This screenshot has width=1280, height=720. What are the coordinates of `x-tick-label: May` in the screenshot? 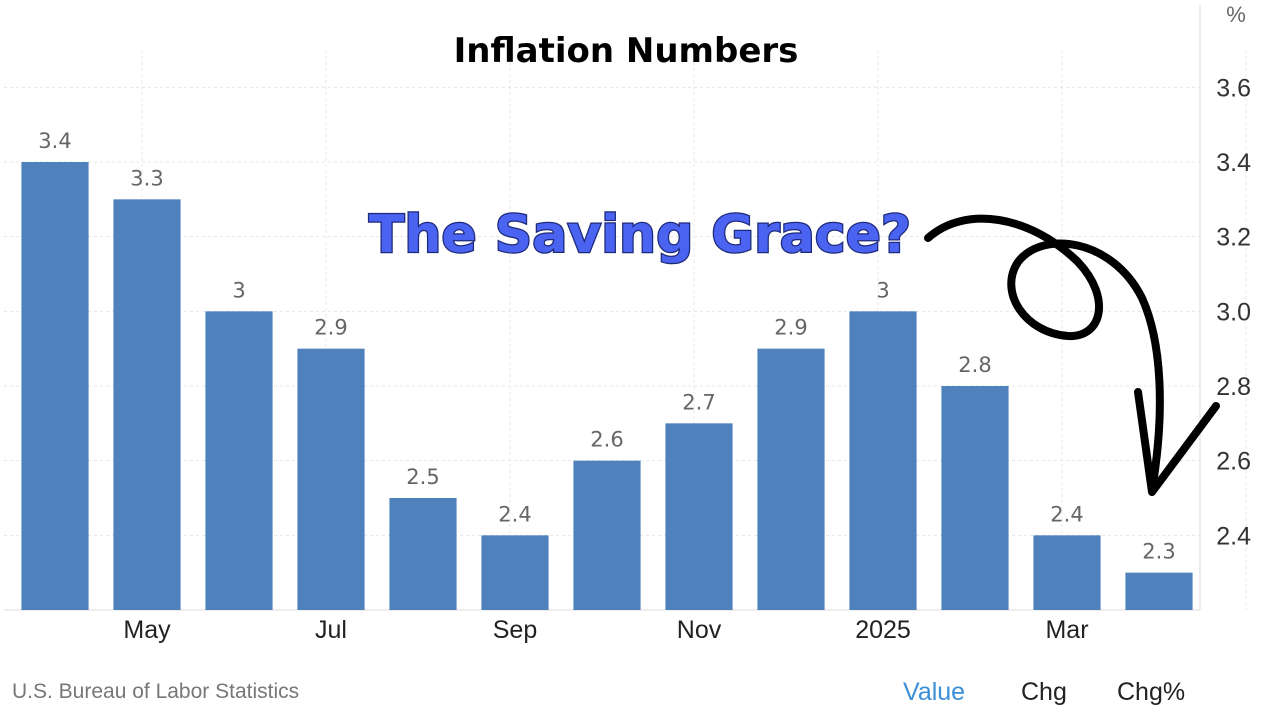 It's located at (147, 630).